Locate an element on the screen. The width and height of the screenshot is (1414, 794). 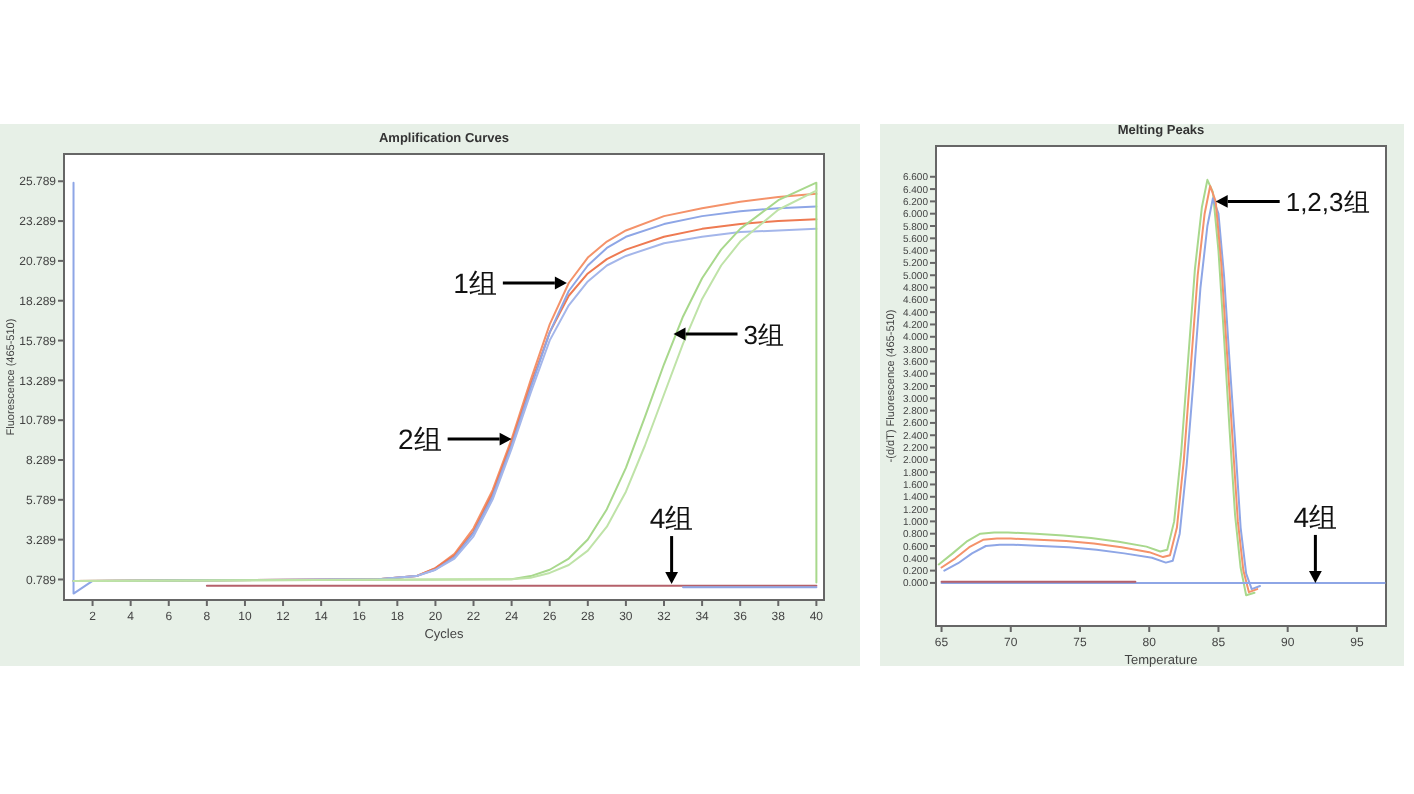
annotation: 3组 is located at coordinates (763, 334).